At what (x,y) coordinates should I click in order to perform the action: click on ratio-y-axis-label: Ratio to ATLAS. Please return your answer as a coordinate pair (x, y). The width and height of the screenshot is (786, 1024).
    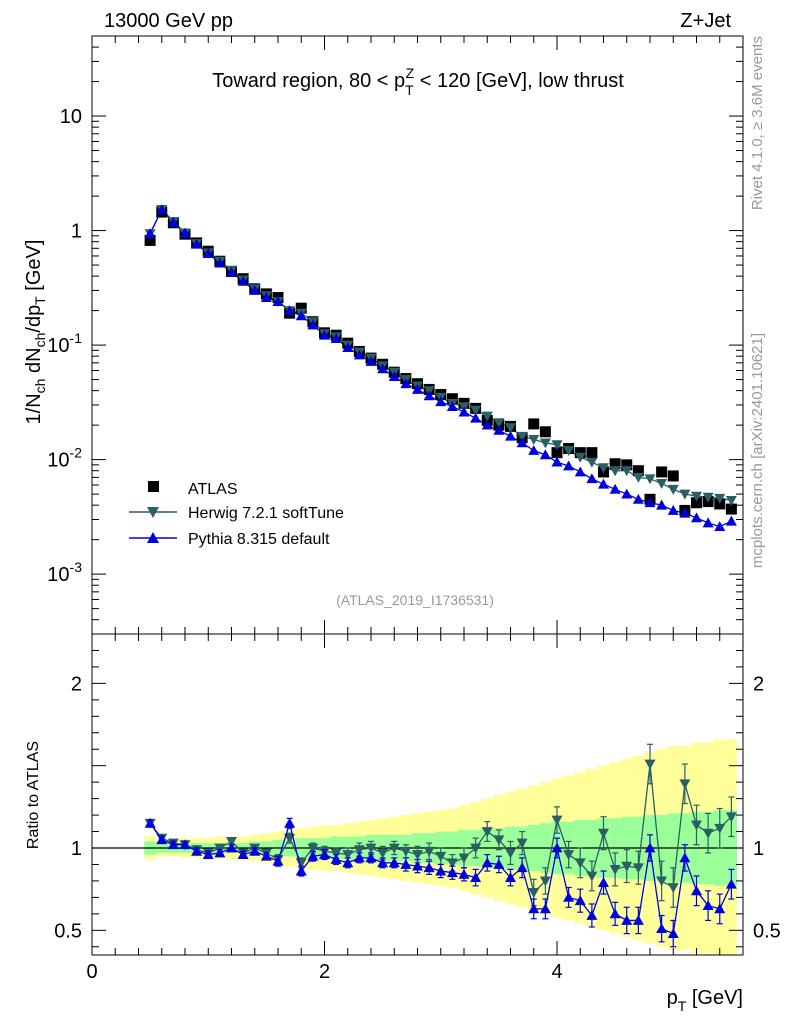
    Looking at the image, I should click on (33, 795).